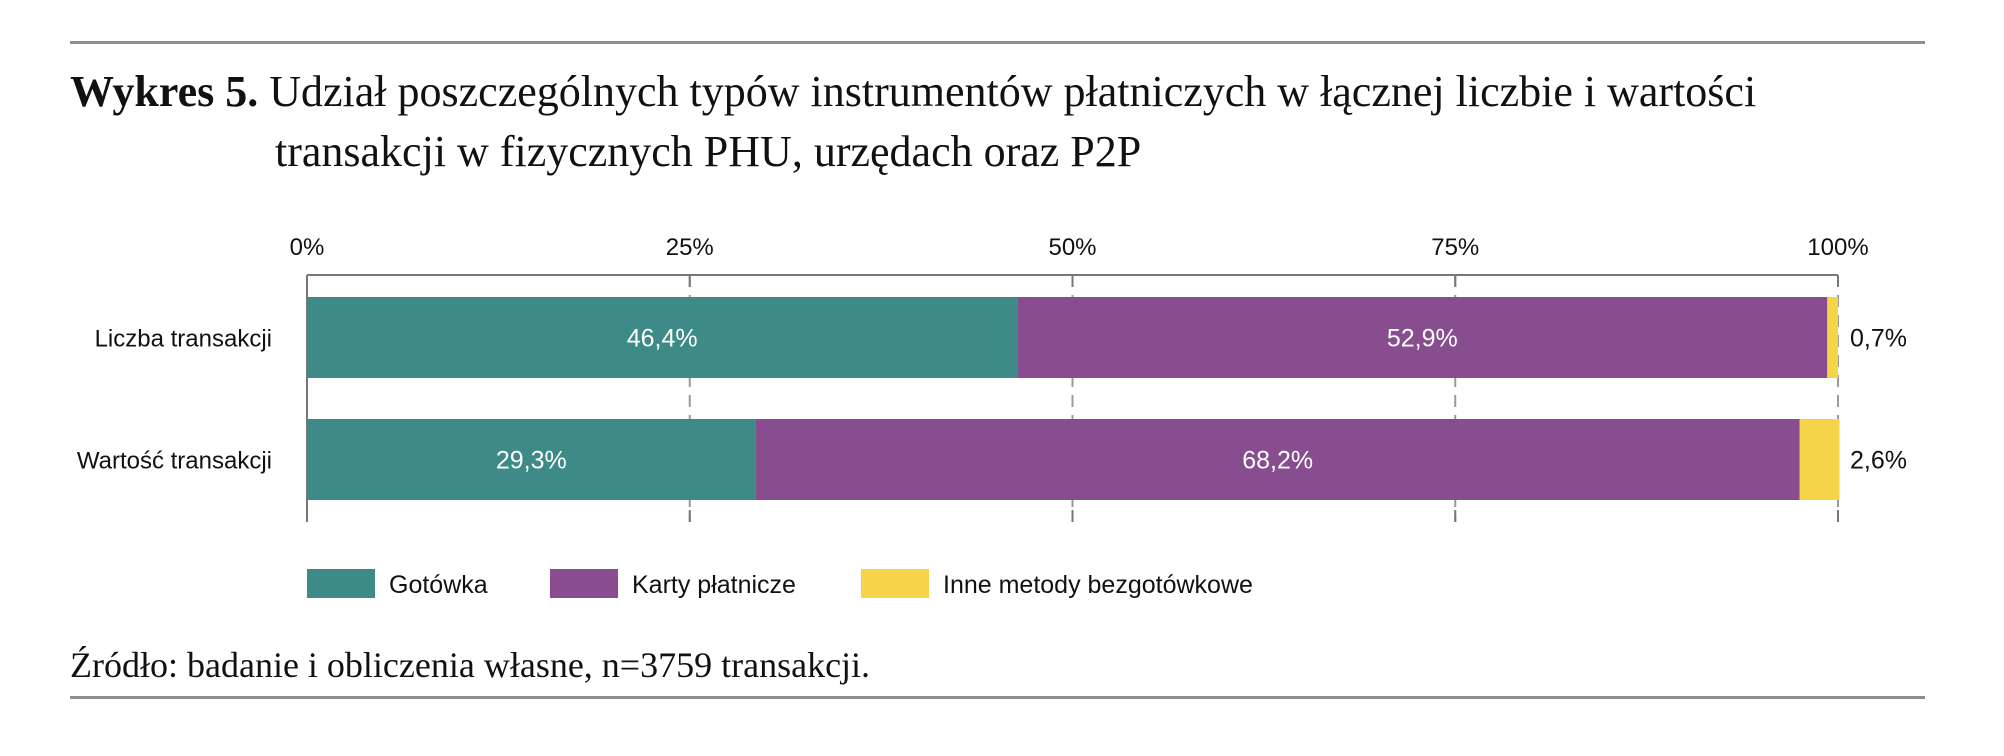  Describe the element at coordinates (1837, 247) in the screenshot. I see `x-tick-label: 100%` at that location.